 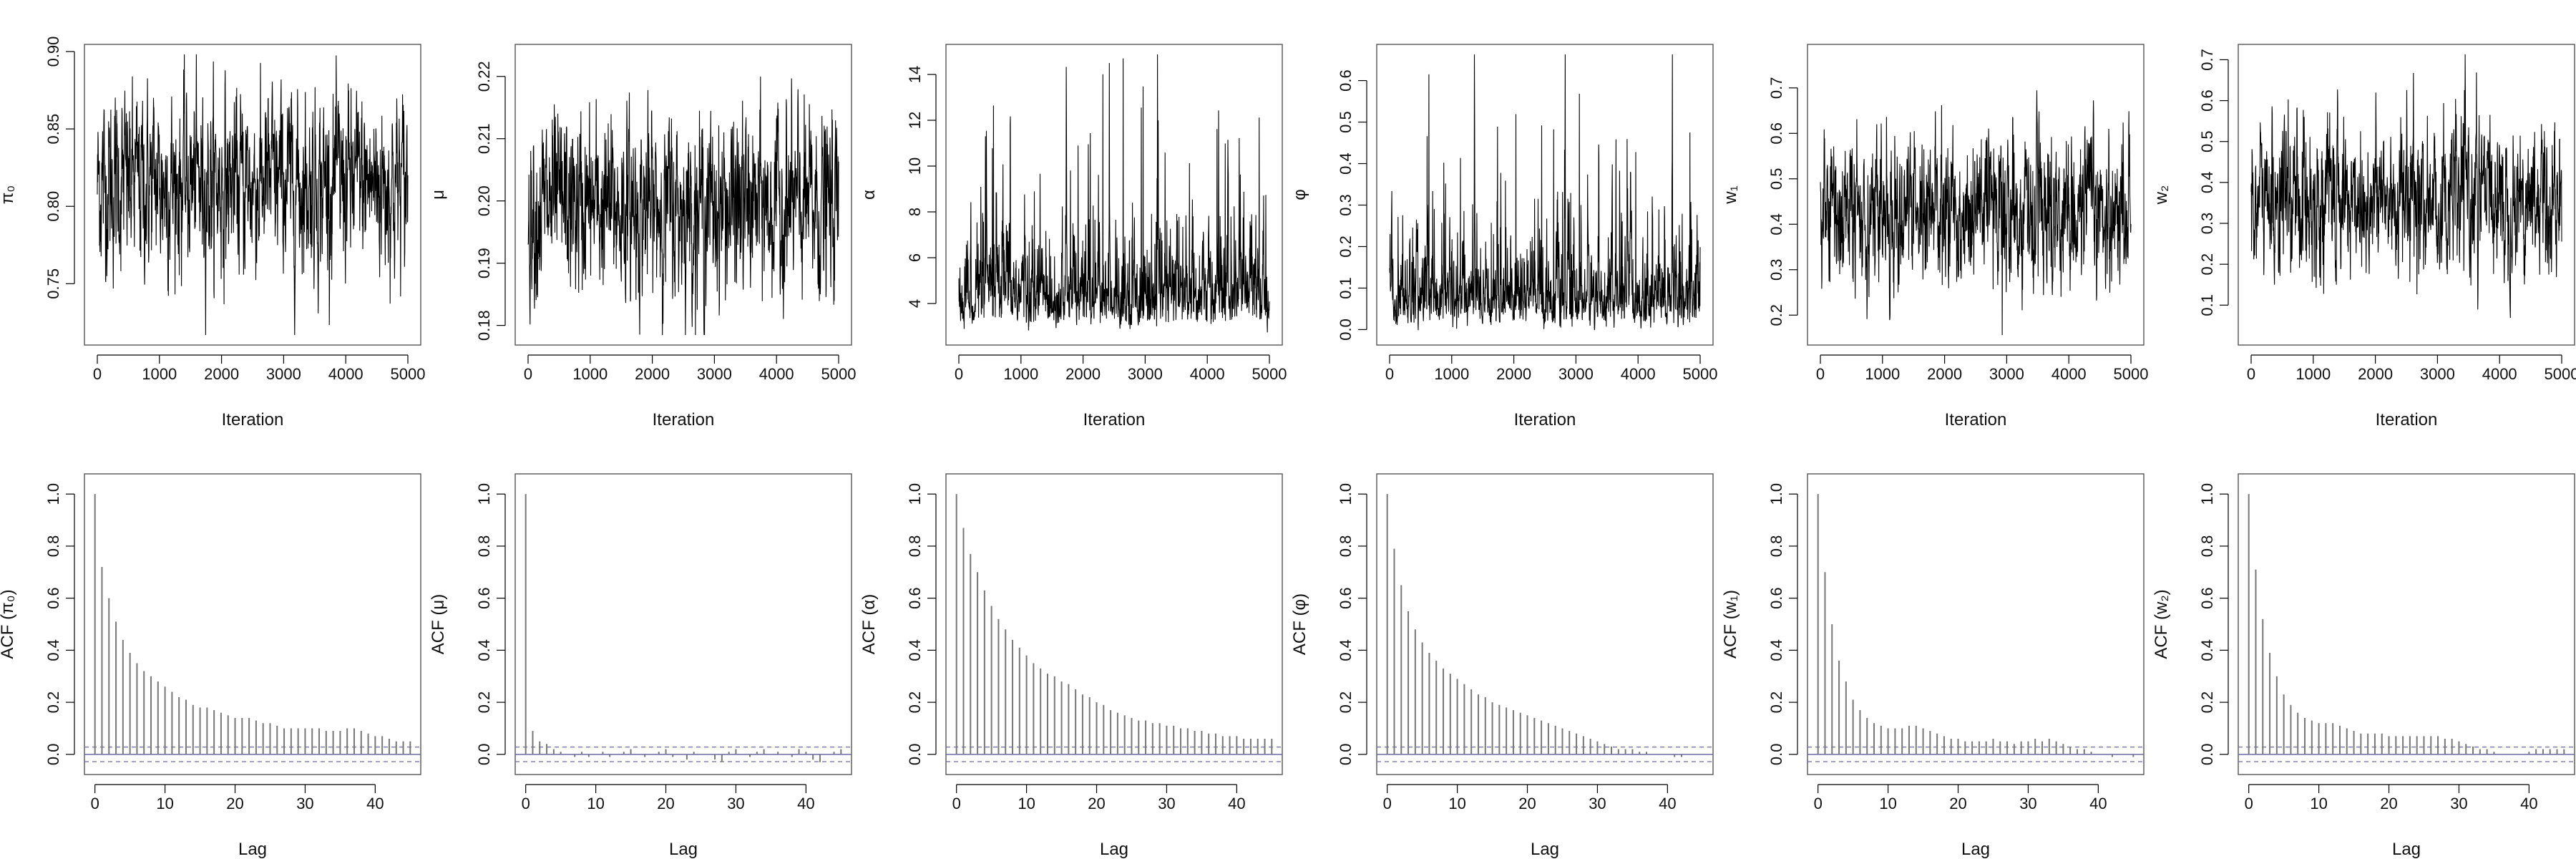 I want to click on trace-y-tick-label-2-1: 6, so click(x=915, y=257).